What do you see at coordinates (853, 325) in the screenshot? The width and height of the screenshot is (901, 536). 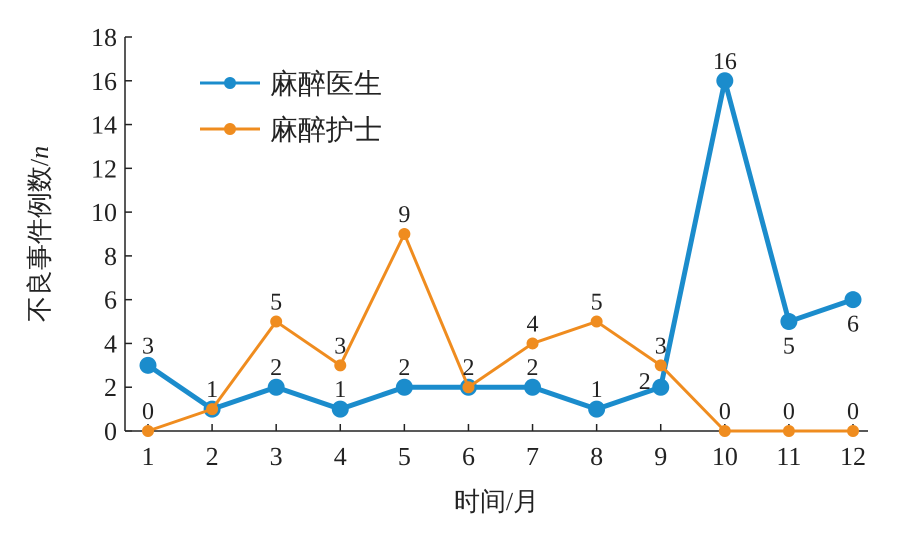 I see `data-label: 6` at bounding box center [853, 325].